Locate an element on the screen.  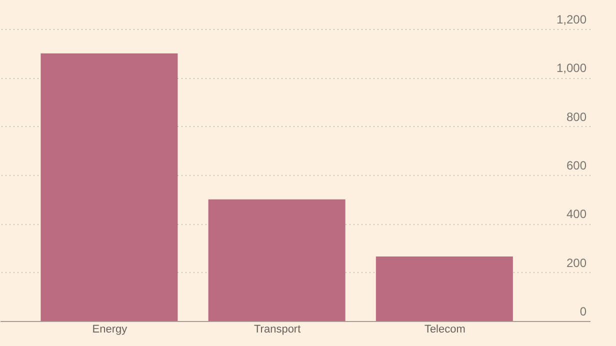
x-tick-label: Energy is located at coordinates (110, 330).